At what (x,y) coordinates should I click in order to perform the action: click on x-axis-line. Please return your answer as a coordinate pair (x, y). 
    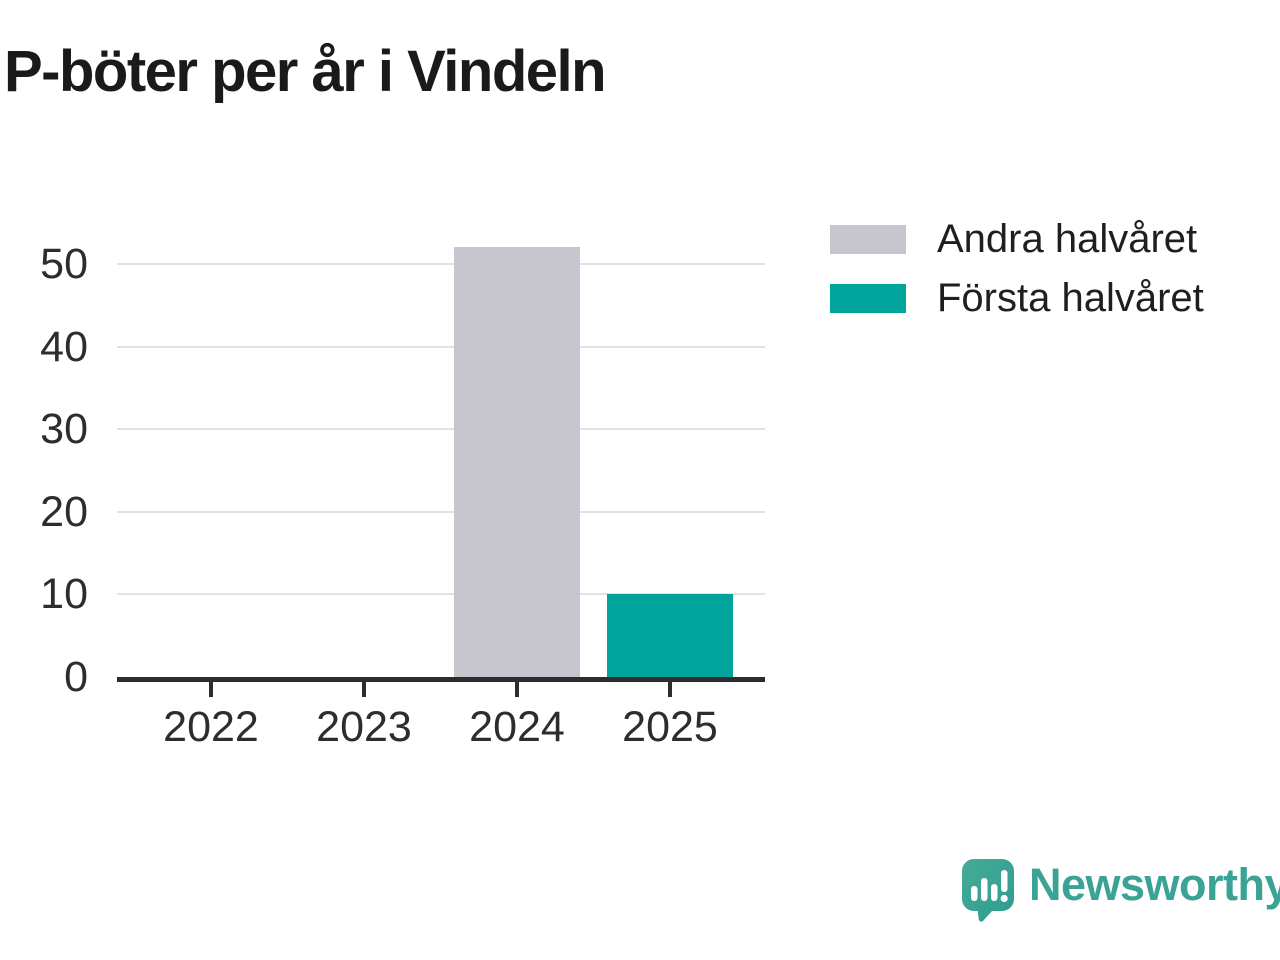
    Looking at the image, I should click on (441, 679).